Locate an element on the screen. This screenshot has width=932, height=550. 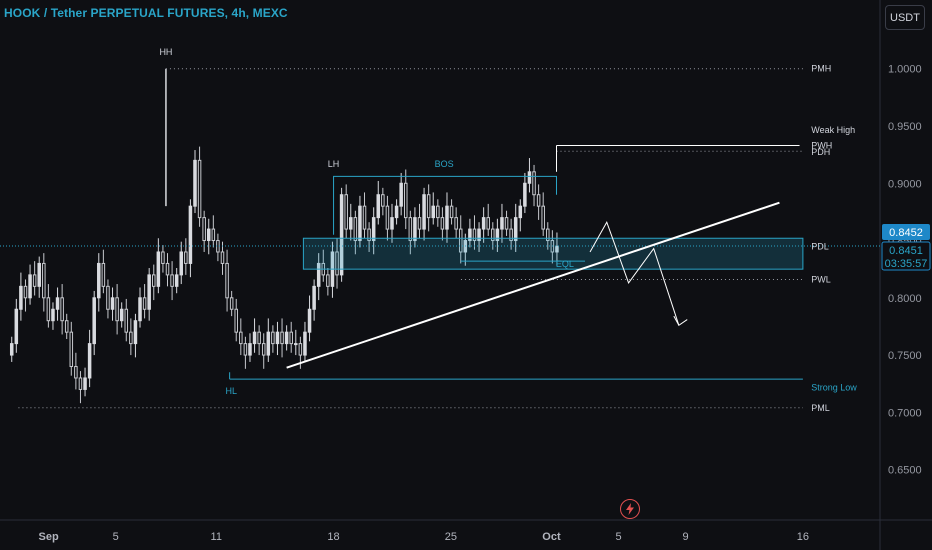
y-tick-label: 1.0000 is located at coordinates (905, 70).